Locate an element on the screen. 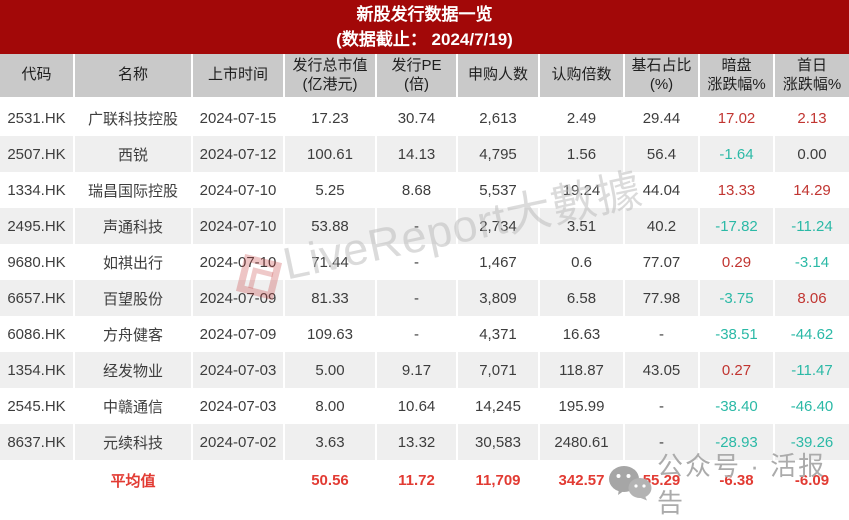  average-cell-multiple: 342.57 is located at coordinates (582, 480).